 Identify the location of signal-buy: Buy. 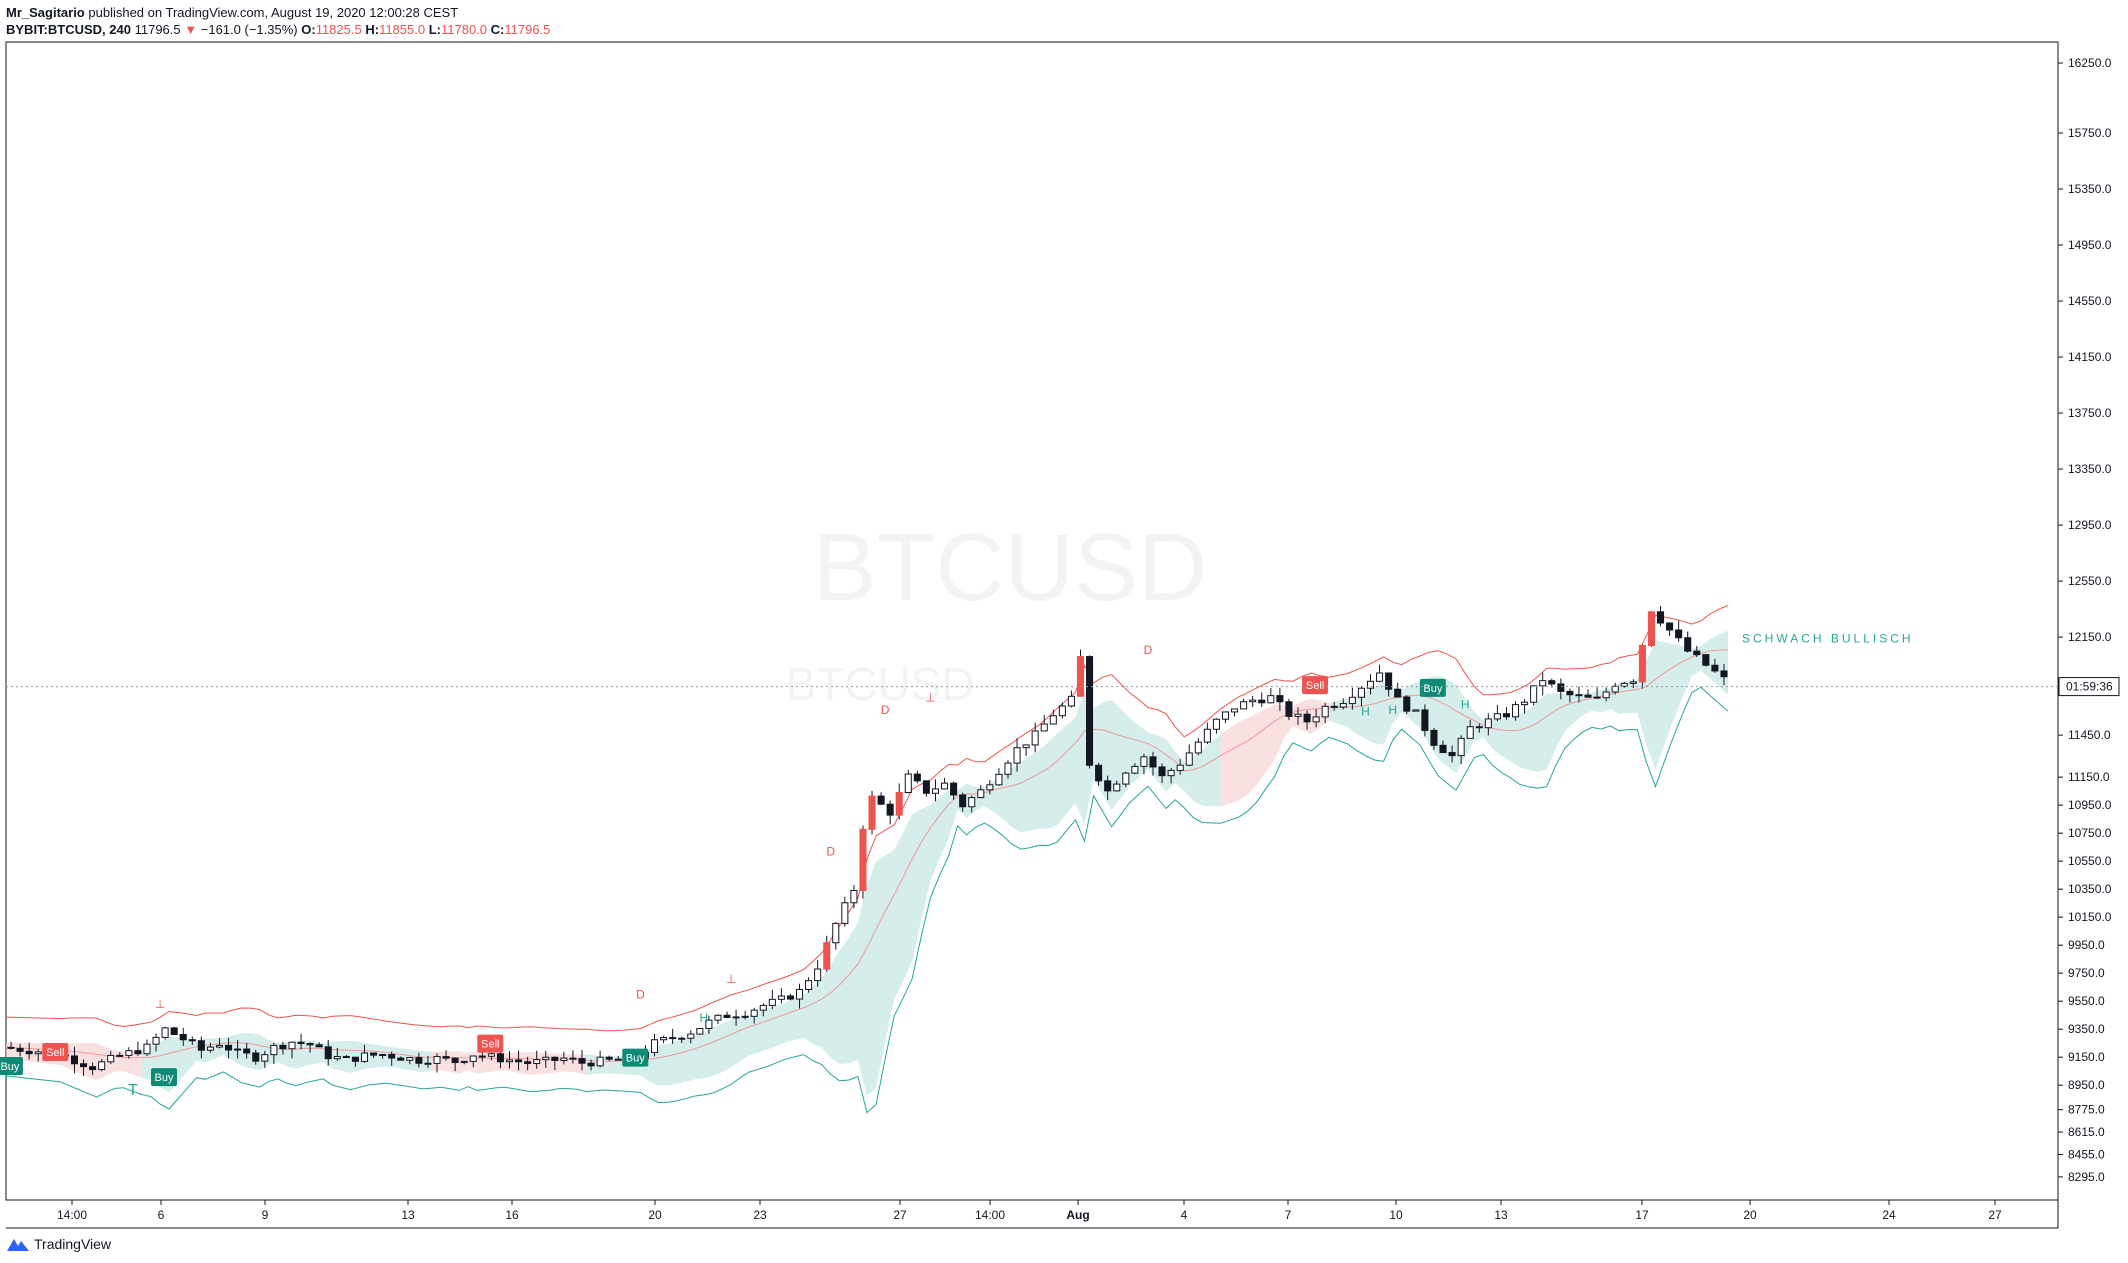
(164, 1077).